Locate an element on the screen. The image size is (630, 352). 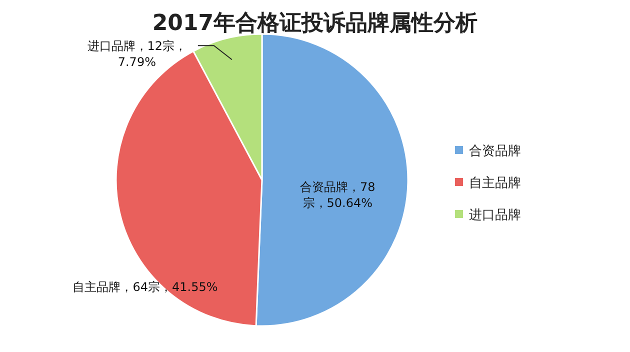
legend-label: 进口品牌 is located at coordinates (495, 215).